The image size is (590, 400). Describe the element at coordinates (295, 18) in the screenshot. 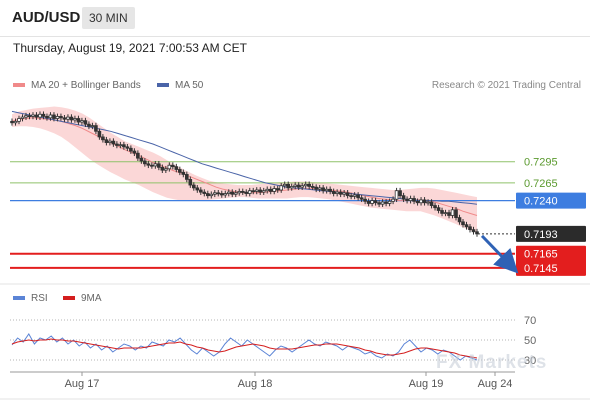

I see `header-bar: AUD/USD 30 MIN` at that location.